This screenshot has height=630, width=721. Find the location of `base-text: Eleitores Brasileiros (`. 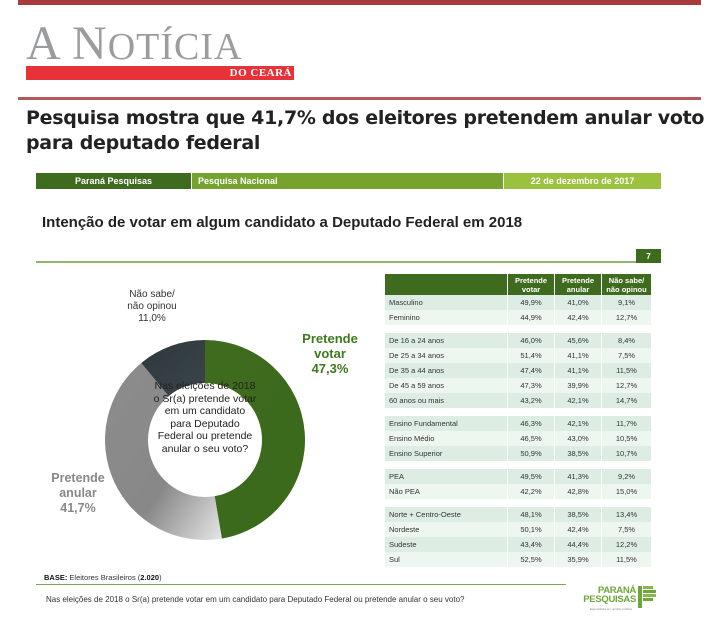

base-text: Eleitores Brasileiros ( is located at coordinates (104, 577).